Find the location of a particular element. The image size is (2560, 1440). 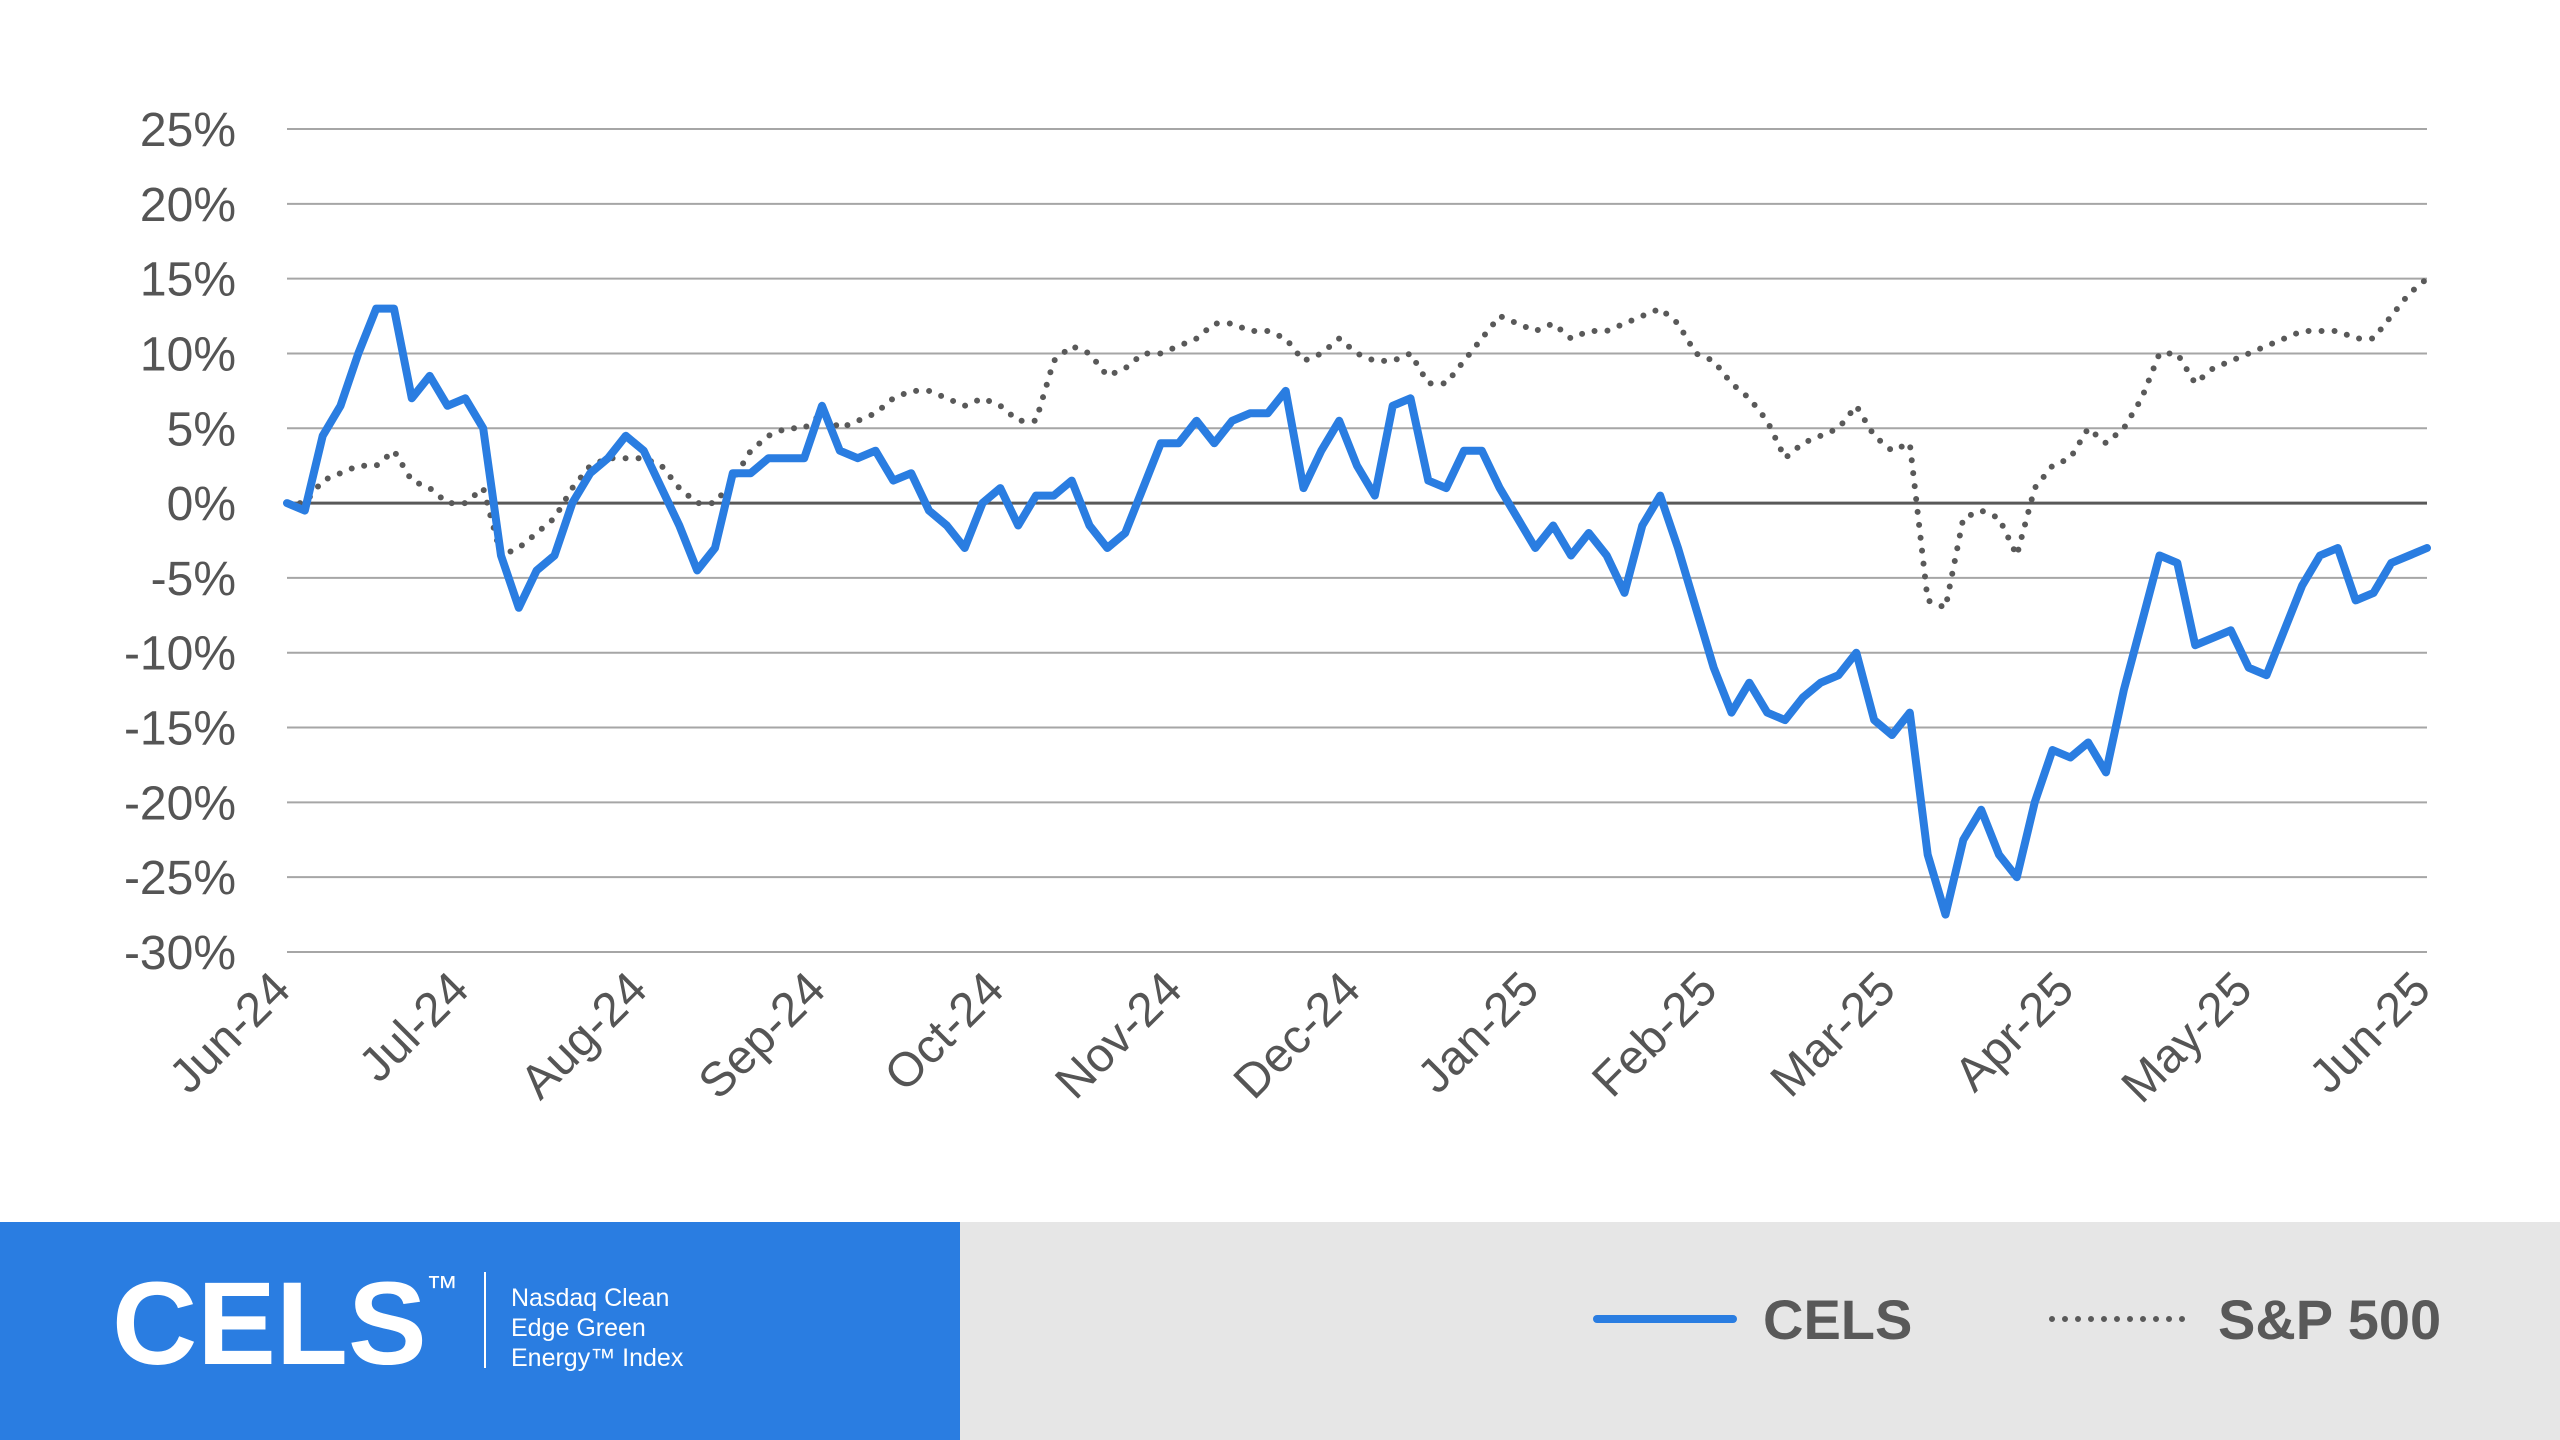

x-tick-label: Jan-25 is located at coordinates (1478, 1032).